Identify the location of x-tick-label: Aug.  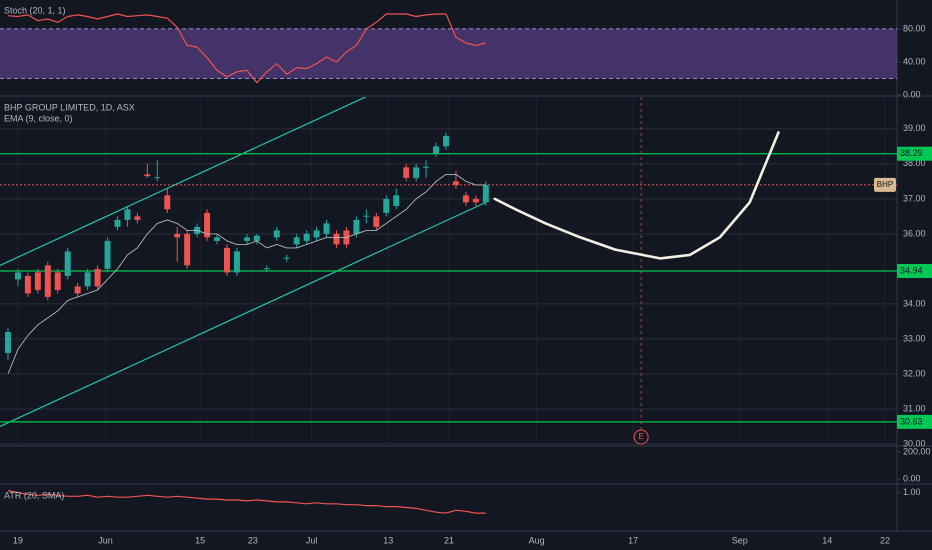
(537, 540).